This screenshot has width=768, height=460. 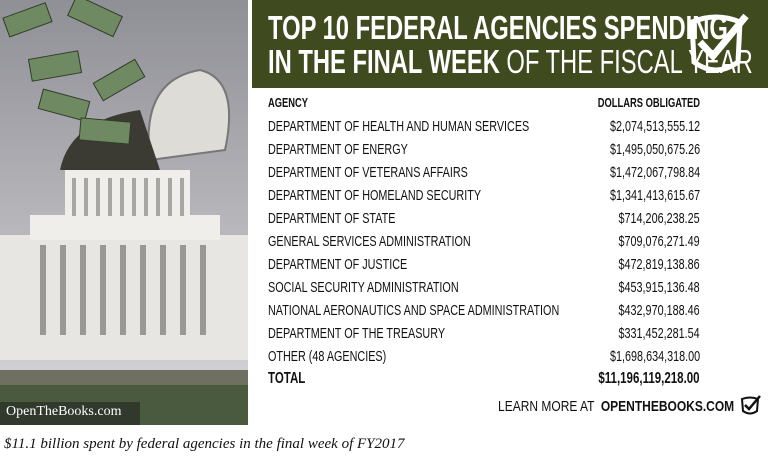 I want to click on total-row: TOTAL $11,196,119,218.00, so click(x=484, y=379).